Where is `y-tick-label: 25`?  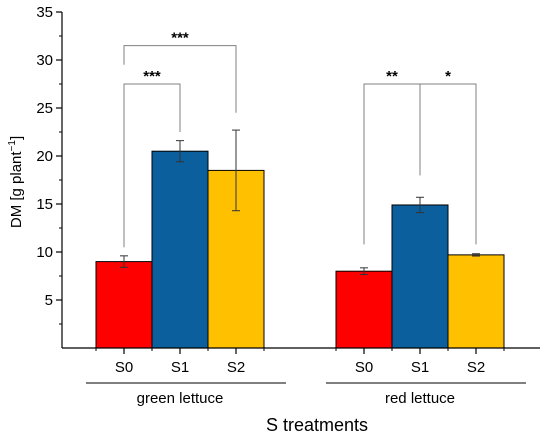 y-tick-label: 25 is located at coordinates (44, 108).